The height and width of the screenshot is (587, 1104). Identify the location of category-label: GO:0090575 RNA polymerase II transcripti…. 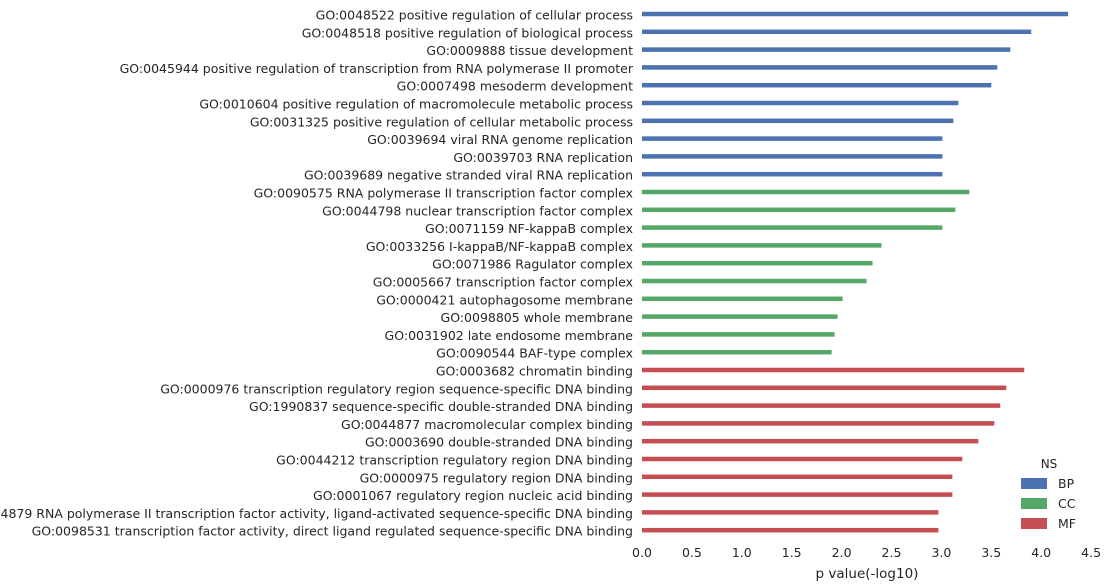
(443, 193).